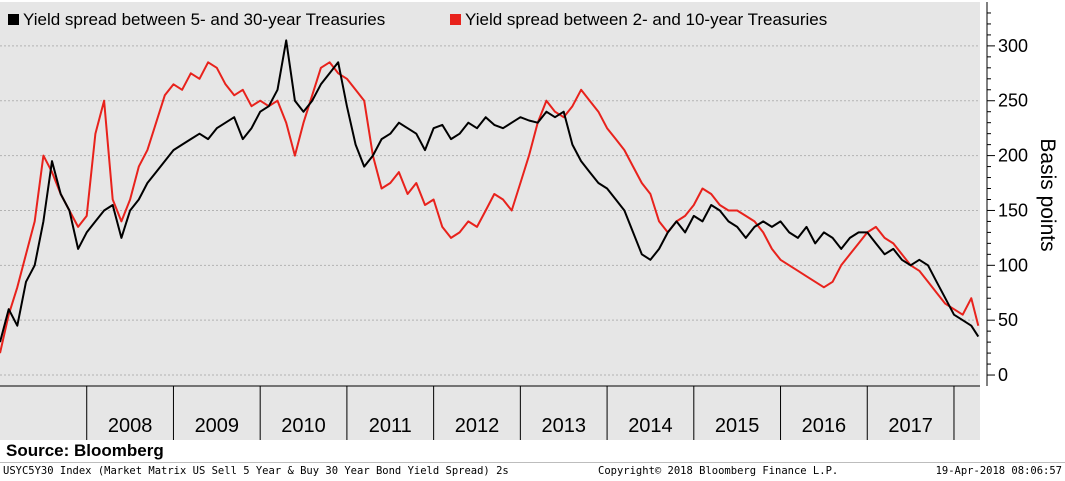 Image resolution: width=1065 pixels, height=481 pixels. Describe the element at coordinates (1047, 194) in the screenshot. I see `y-axis-label: Basis points` at that location.